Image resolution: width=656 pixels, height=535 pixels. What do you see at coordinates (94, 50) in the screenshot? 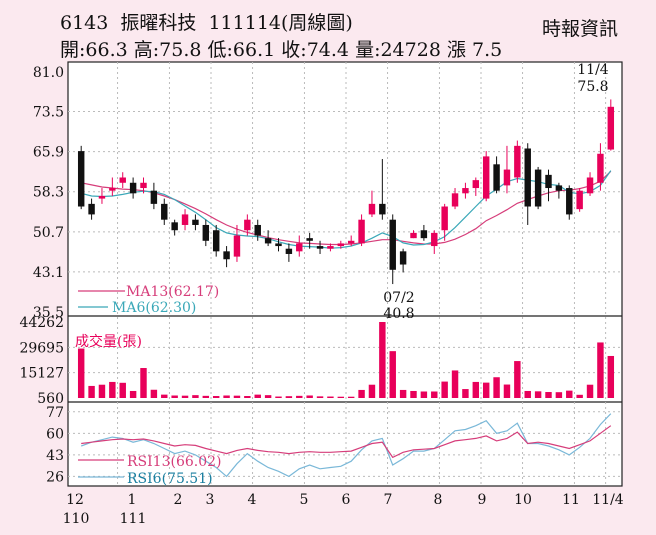
I see `open-value: 開:66.3` at bounding box center [94, 50].